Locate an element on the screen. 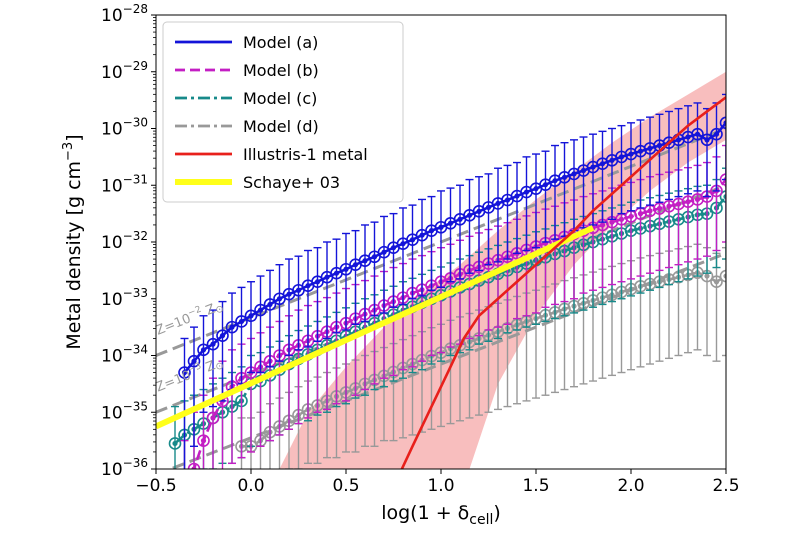 This screenshot has width=800, height=533. y-tick-label: 10−33 is located at coordinates (124, 298).